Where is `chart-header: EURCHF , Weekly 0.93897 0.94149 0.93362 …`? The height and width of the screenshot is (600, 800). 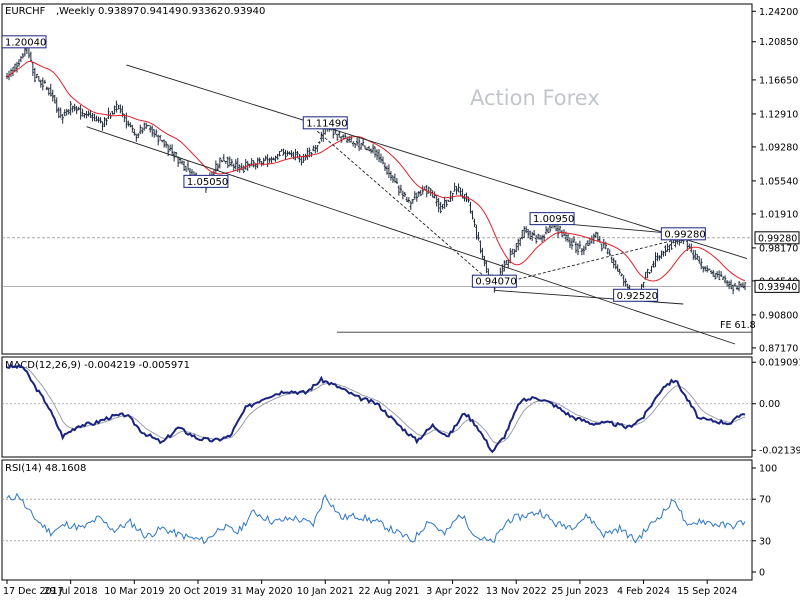 chart-header: EURCHF , Weekly 0.93897 0.94149 0.93362 … is located at coordinates (135, 11).